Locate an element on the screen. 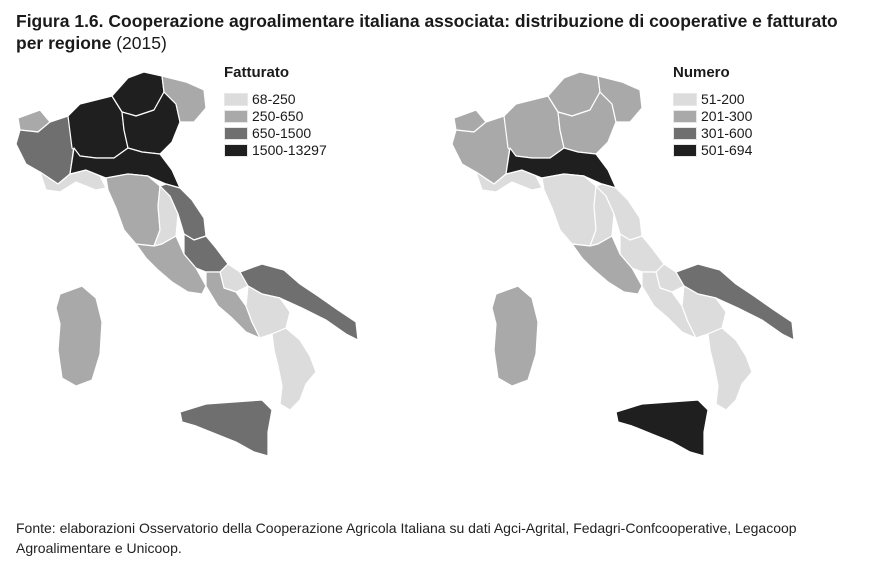 This screenshot has width=875, height=573. legend-title: Fatturato is located at coordinates (256, 72).